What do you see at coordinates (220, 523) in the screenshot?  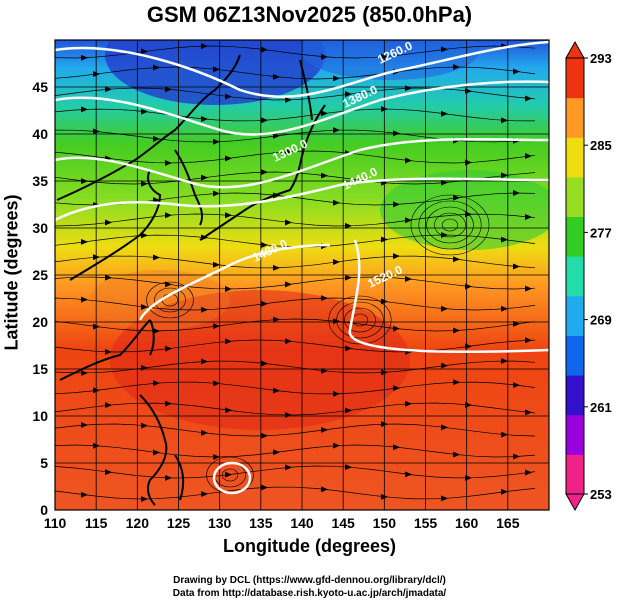 I see `x-tick-label: 130` at bounding box center [220, 523].